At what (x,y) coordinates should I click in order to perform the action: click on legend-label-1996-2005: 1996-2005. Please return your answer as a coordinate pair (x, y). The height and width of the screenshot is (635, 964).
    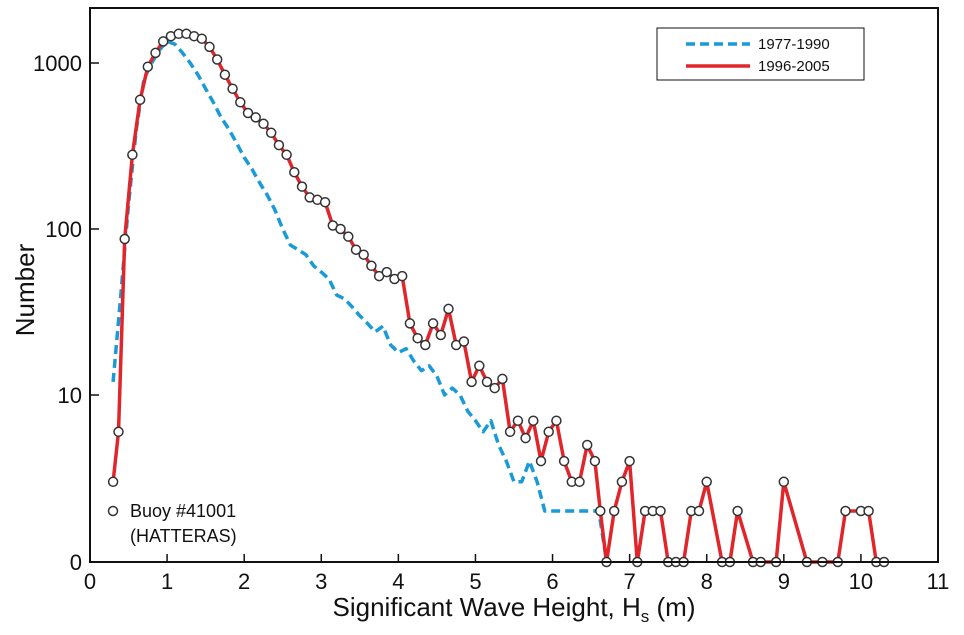
    Looking at the image, I should click on (794, 66).